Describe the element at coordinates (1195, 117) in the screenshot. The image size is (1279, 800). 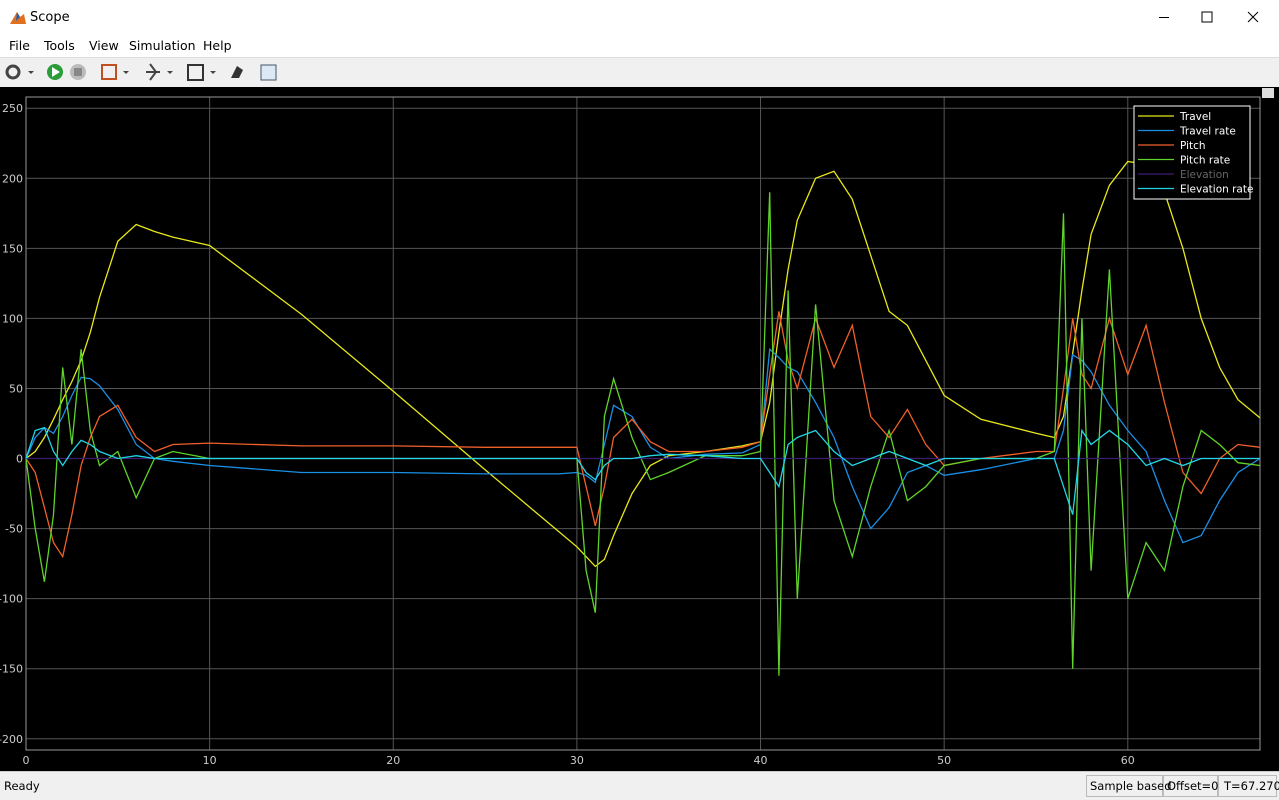
I see `legend-label: Travel` at that location.